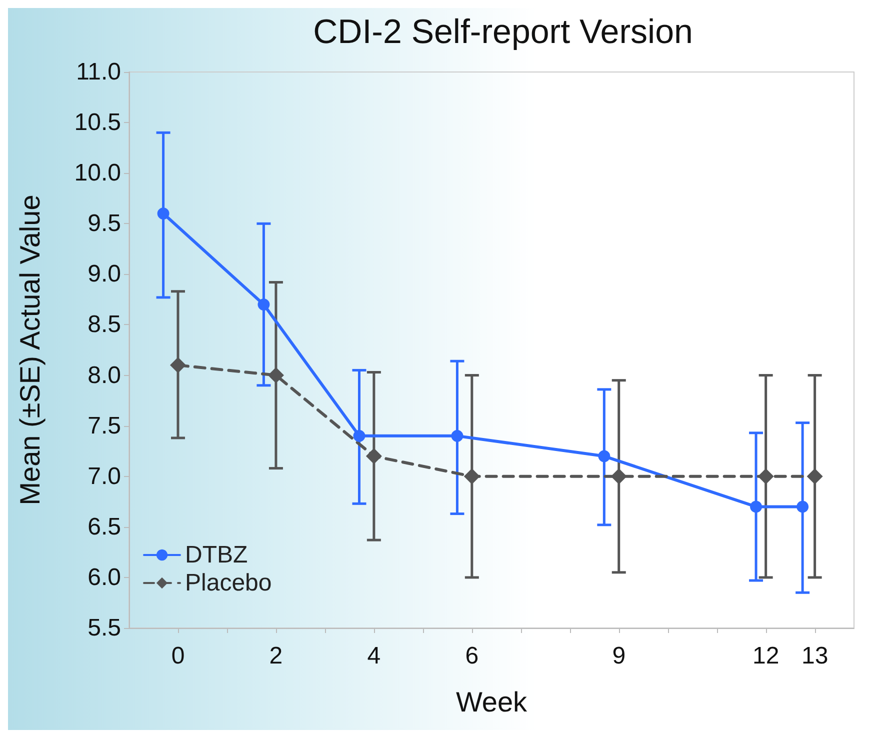  Describe the element at coordinates (104, 476) in the screenshot. I see `y-tick-label: 7.0` at that location.